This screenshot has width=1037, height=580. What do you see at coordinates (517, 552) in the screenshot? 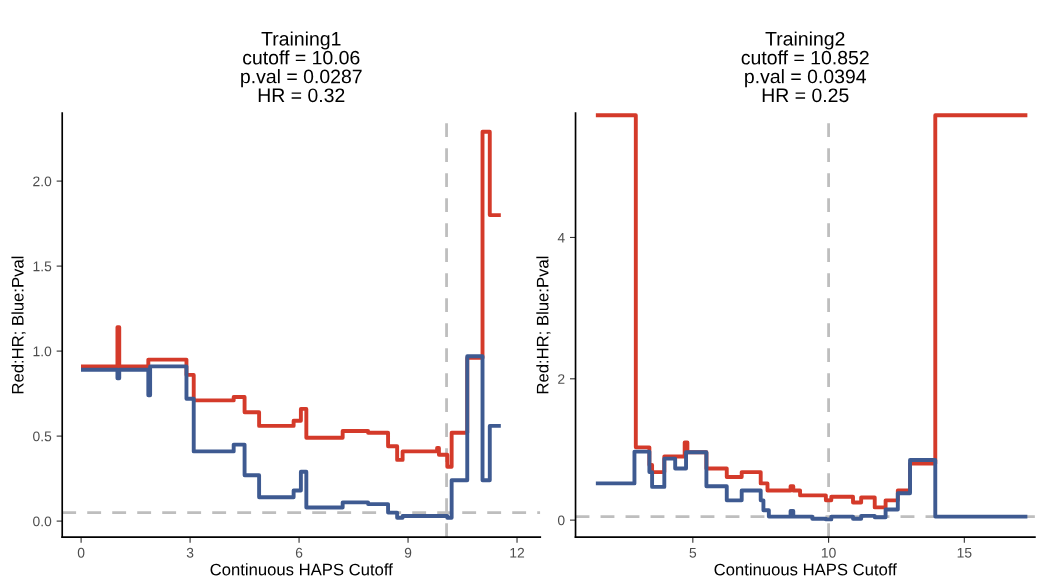
I see `x-tick-label: 12` at bounding box center [517, 552].